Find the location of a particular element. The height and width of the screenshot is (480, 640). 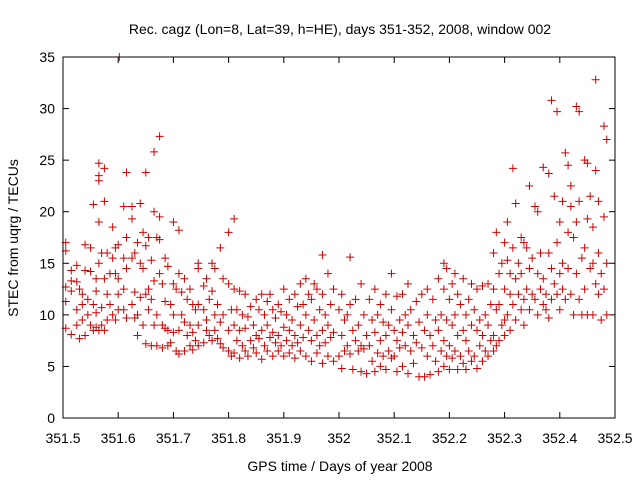

x-tick-label: 352.4 is located at coordinates (559, 438).